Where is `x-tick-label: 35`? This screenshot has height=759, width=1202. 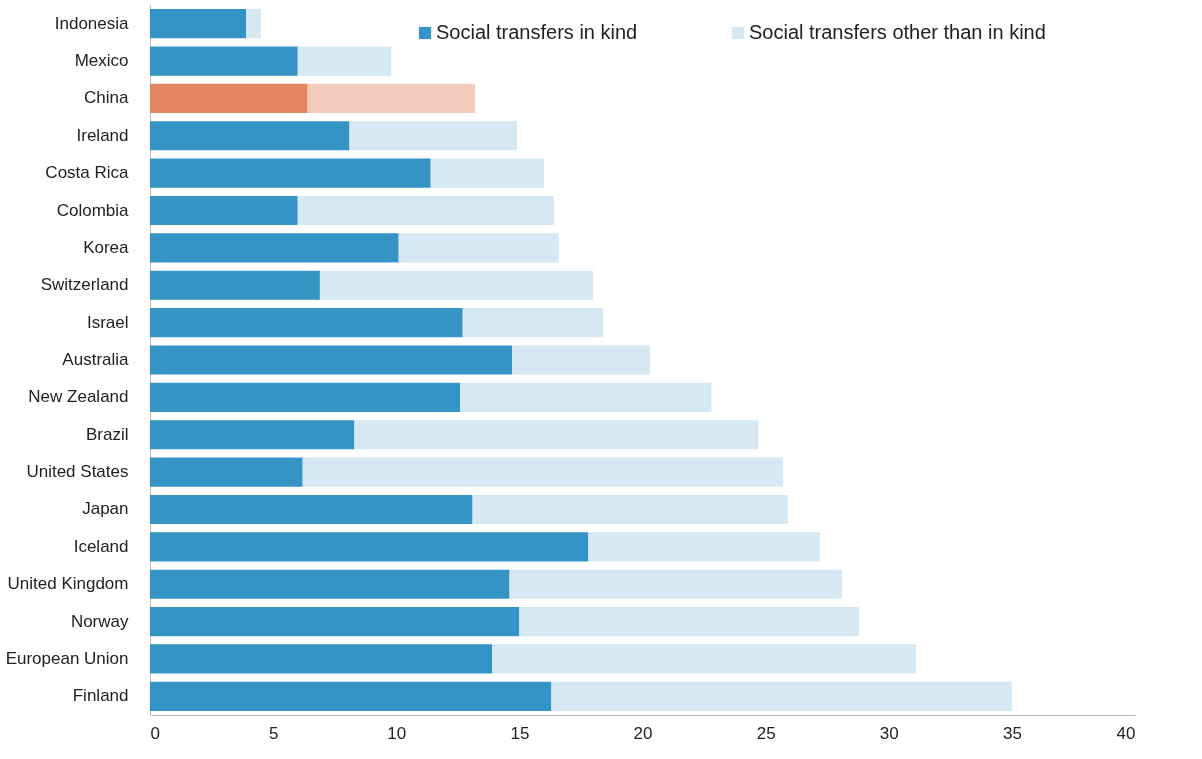
x-tick-label: 35 is located at coordinates (1012, 733).